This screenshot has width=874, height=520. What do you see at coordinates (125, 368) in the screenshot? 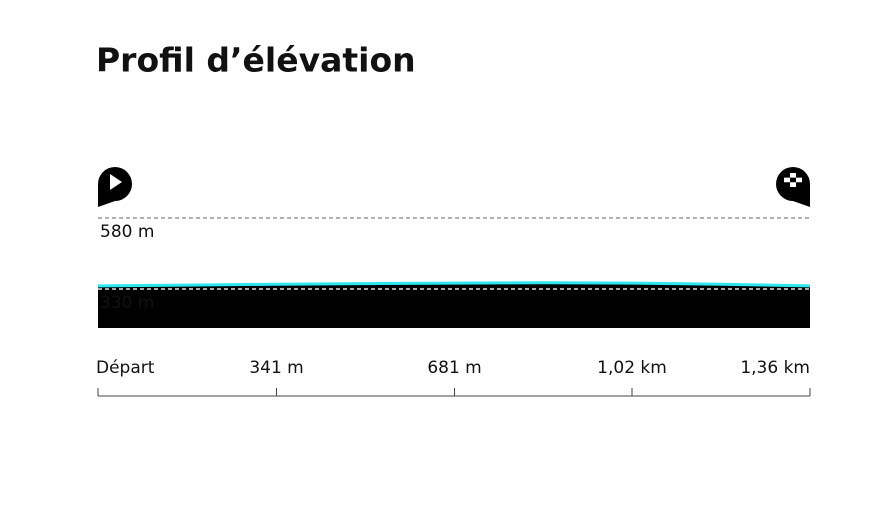
I see `x-tick-label: Départ` at bounding box center [125, 368].